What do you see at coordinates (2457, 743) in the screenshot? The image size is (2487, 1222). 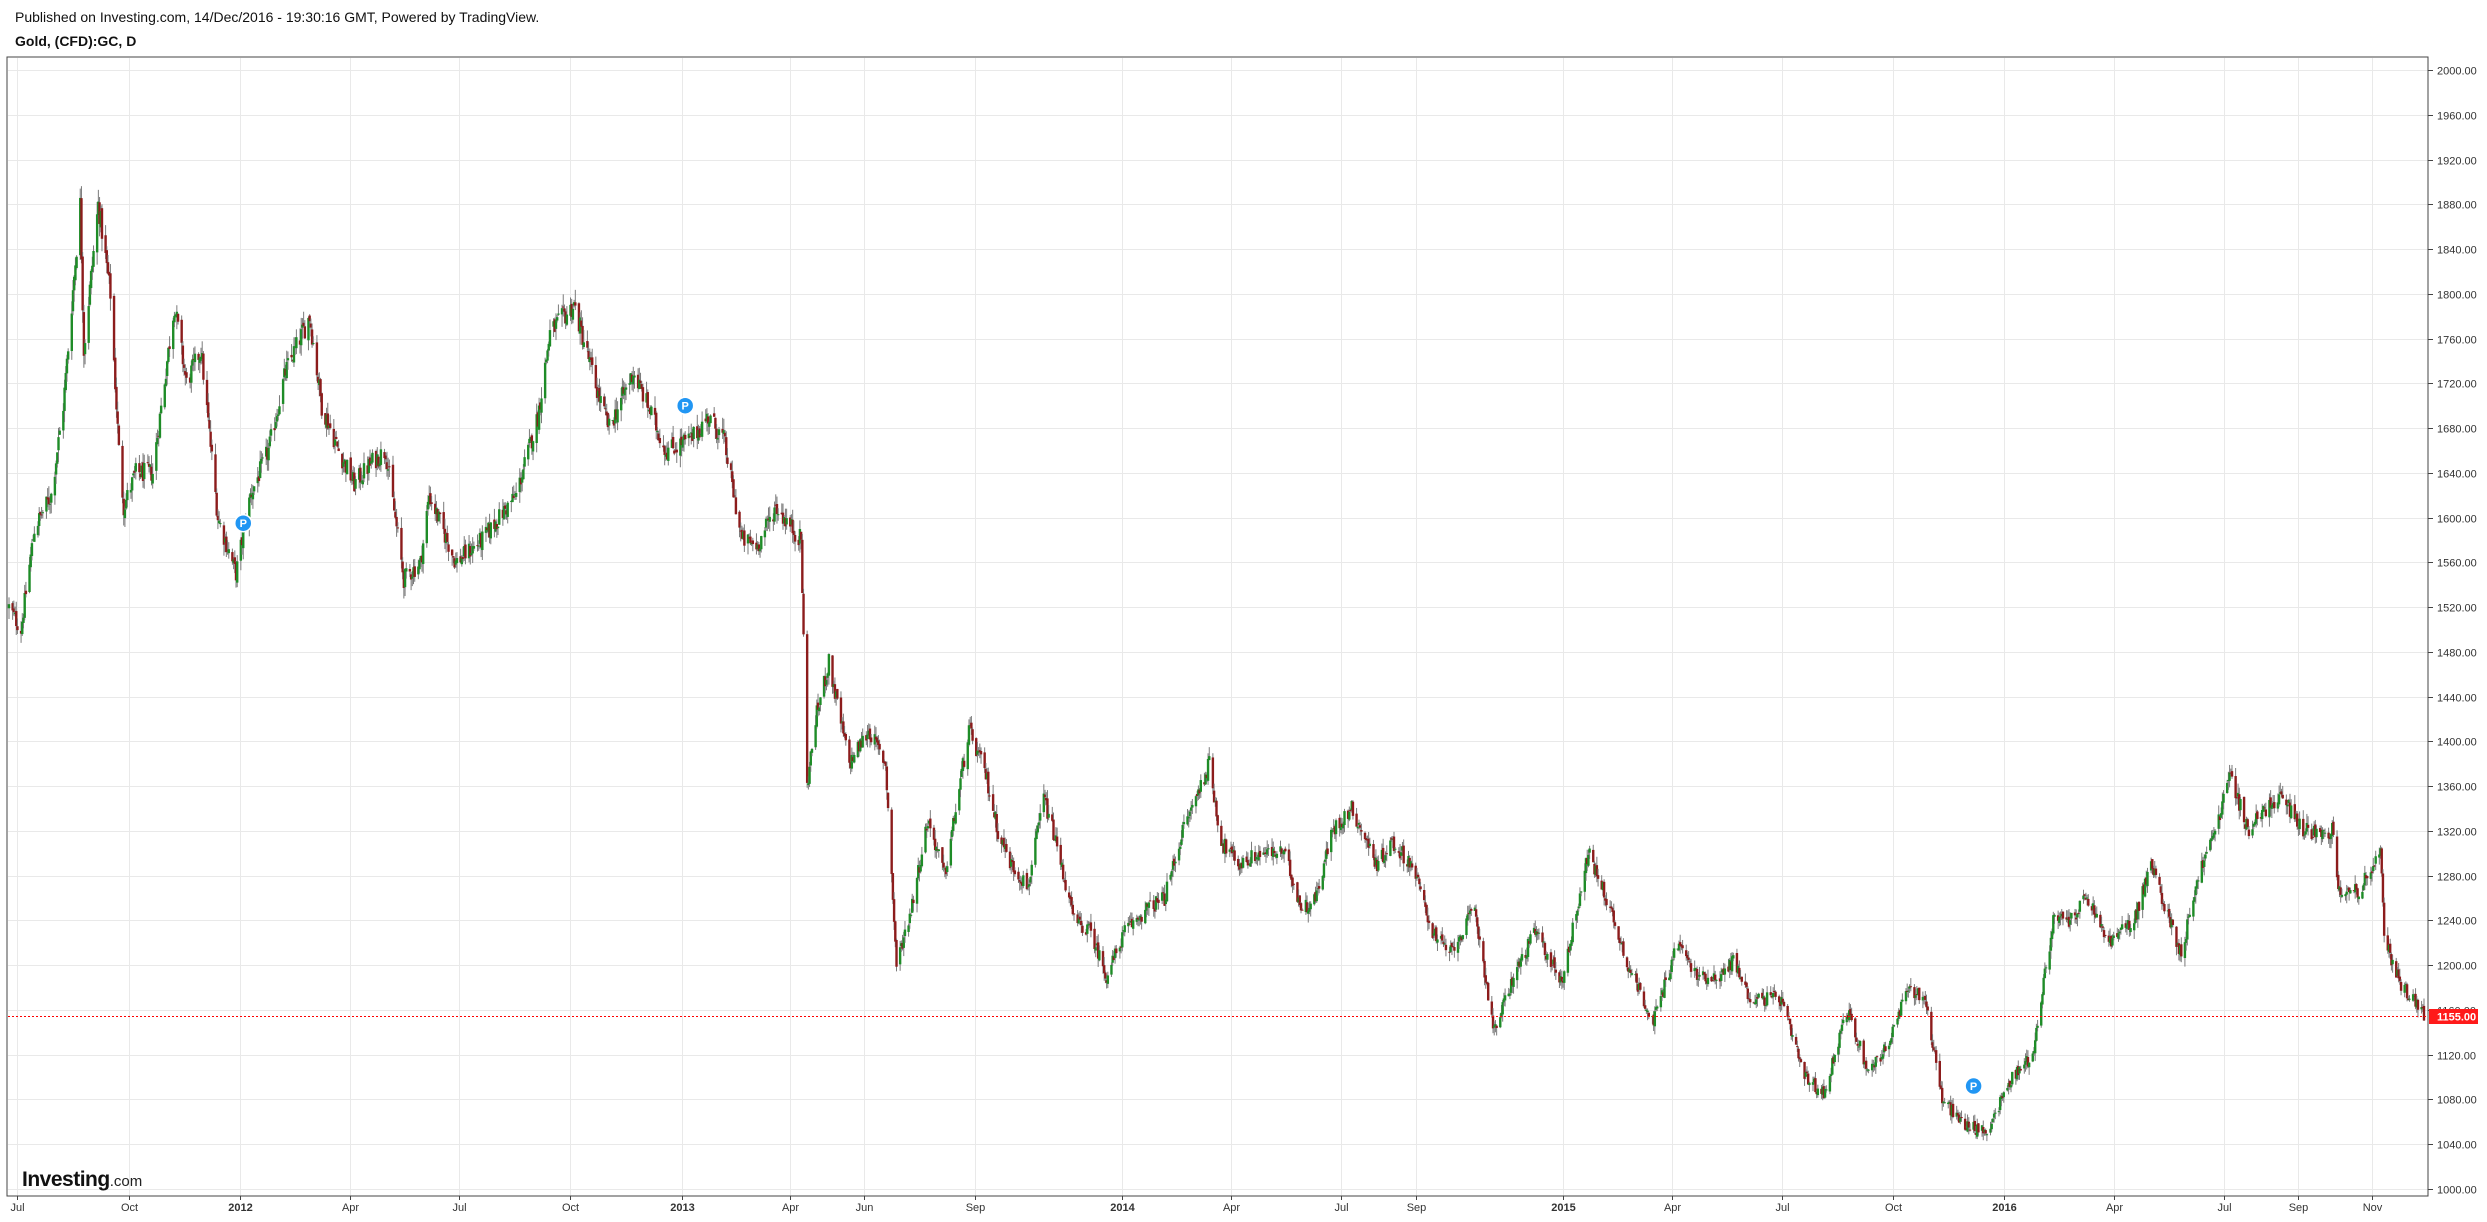 I see `y-tick-label: 1400.00` at bounding box center [2457, 743].